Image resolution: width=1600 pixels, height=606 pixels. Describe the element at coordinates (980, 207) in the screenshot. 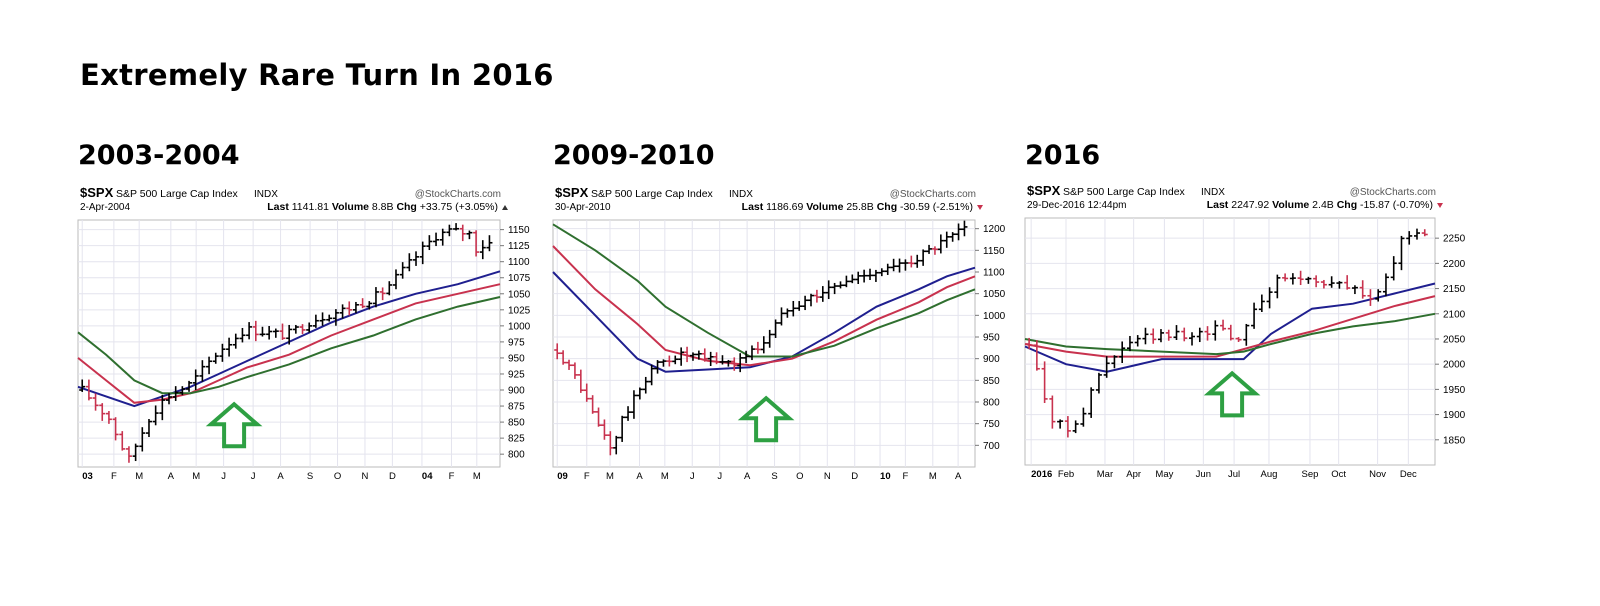

I see `chg-direction-icon` at that location.